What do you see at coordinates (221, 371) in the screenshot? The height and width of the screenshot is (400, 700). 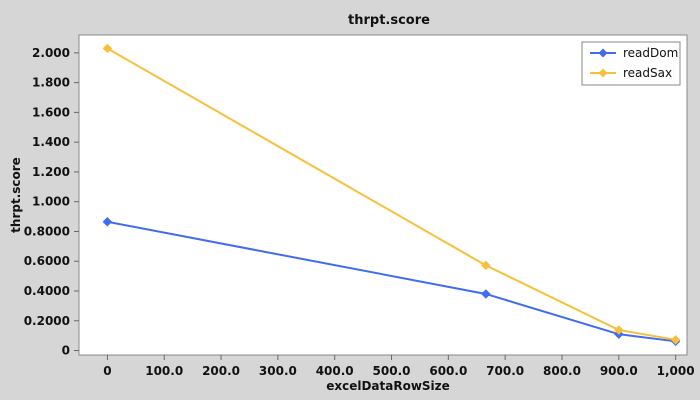 I see `x-tick-label: 200.0` at bounding box center [221, 371].